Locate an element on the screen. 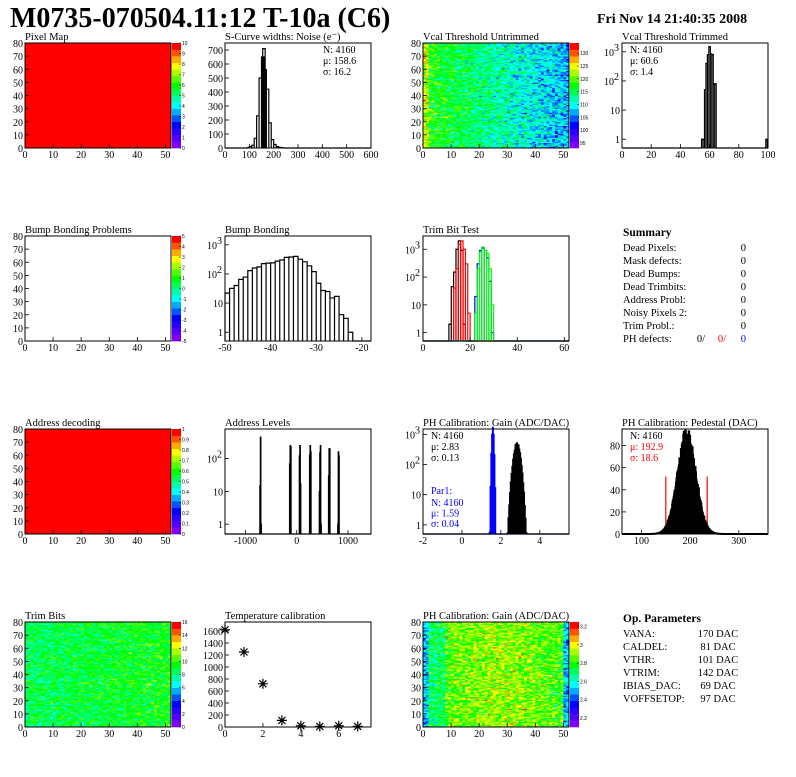  ph-defect-value: 0/ is located at coordinates (701, 339).